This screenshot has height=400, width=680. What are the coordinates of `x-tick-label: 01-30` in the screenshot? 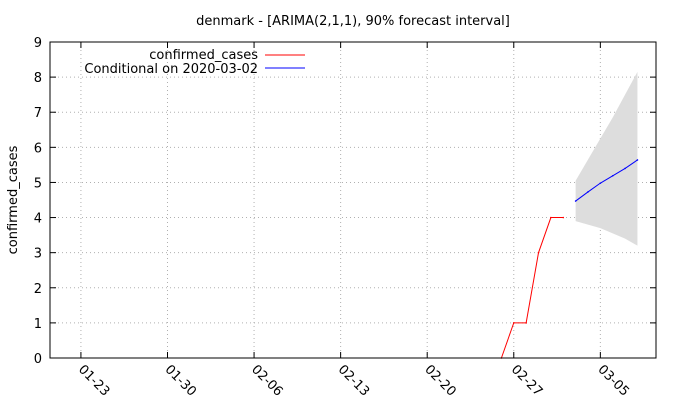 It's located at (180, 380).